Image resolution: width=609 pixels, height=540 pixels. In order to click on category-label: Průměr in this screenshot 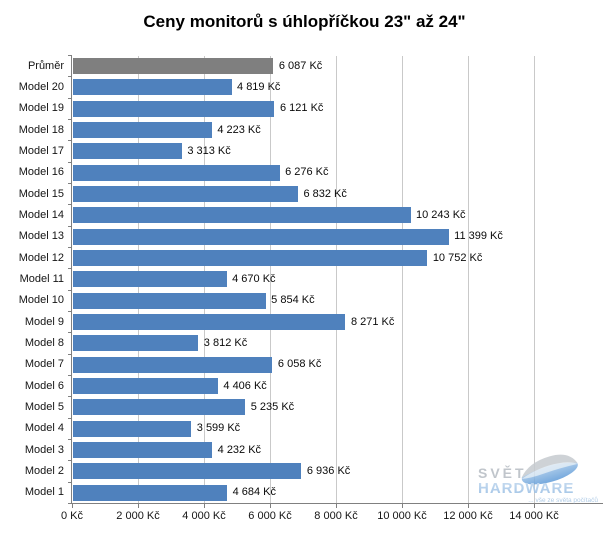, I will do `click(45, 65)`.